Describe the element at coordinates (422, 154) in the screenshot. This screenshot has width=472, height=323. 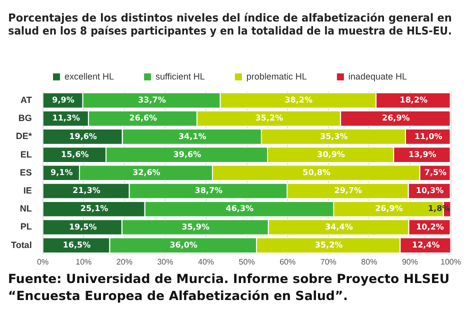
I see `data-label: 13,9%` at that location.